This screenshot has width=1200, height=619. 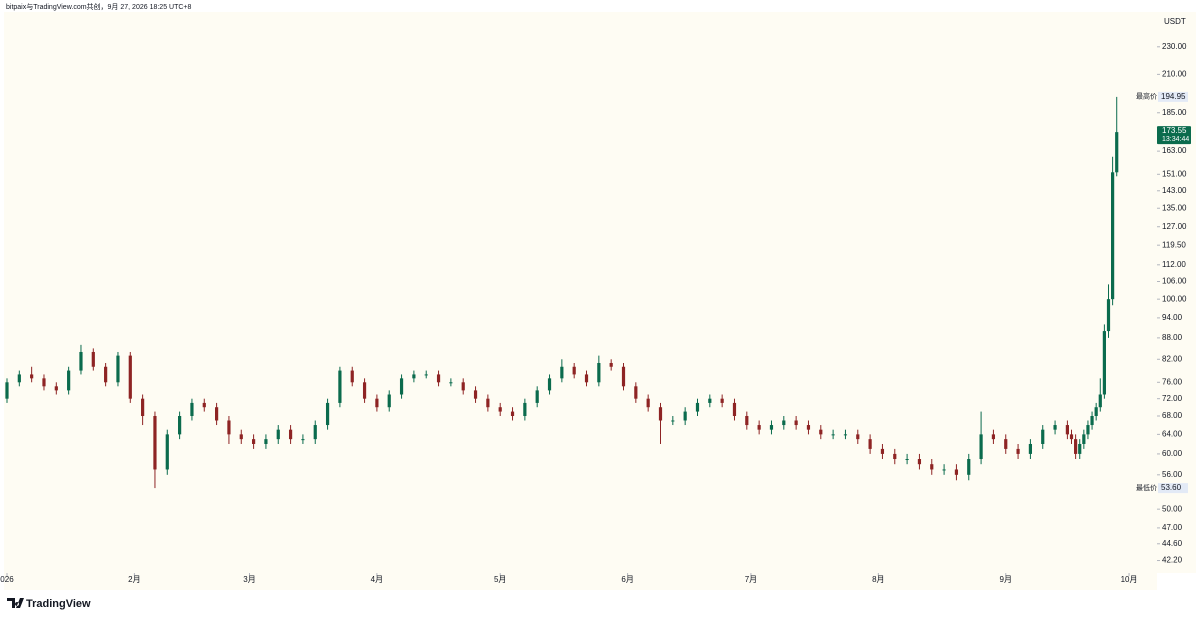 I want to click on high-marker-value: 194.95, so click(x=1173, y=96).